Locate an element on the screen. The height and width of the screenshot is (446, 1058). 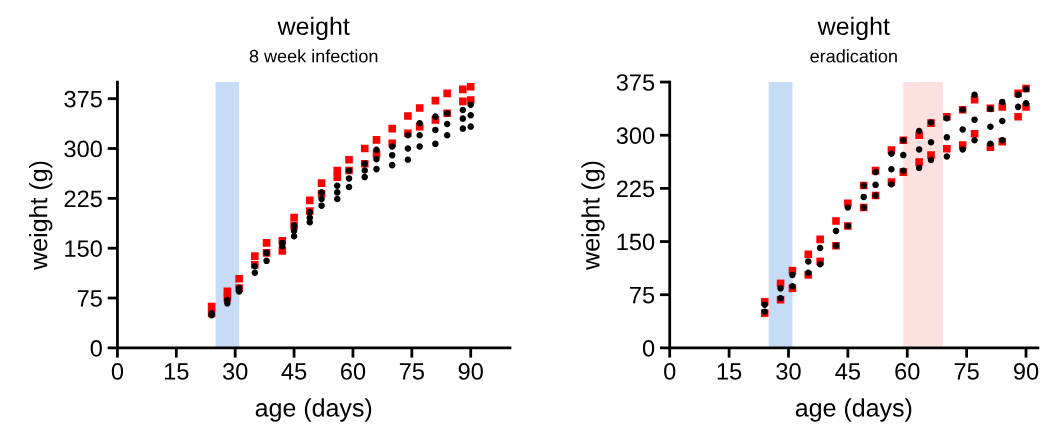
chart-subtitle: eradication is located at coordinates (853, 56).